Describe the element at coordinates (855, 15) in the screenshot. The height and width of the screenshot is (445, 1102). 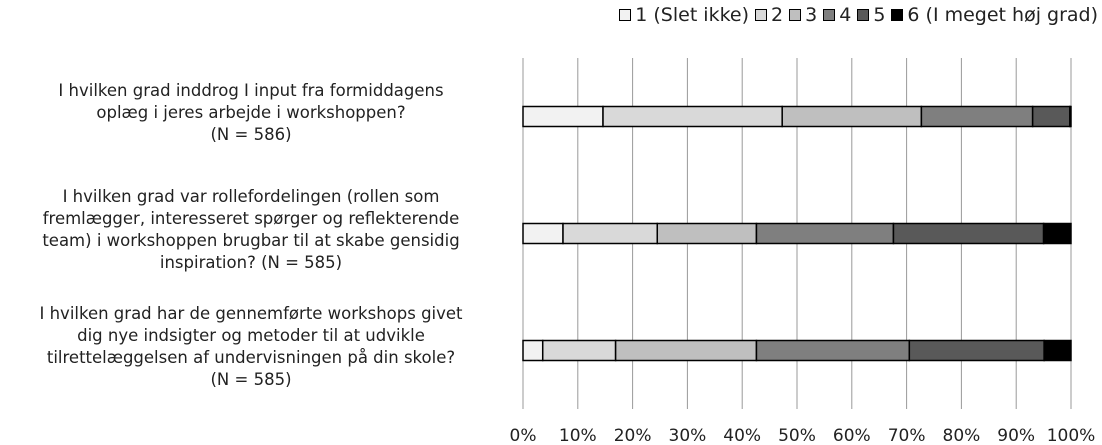
I see `legend: 1 (Slet ikke) 2 3 4 5 6 (I meget høj grad)` at that location.